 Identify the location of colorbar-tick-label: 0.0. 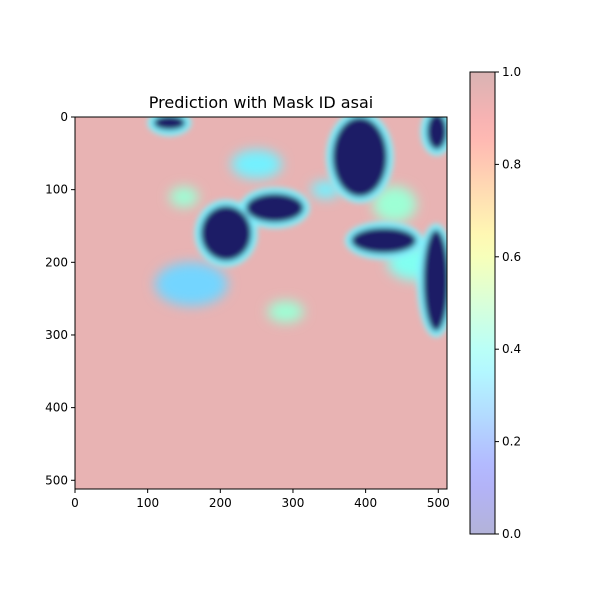
(511, 534).